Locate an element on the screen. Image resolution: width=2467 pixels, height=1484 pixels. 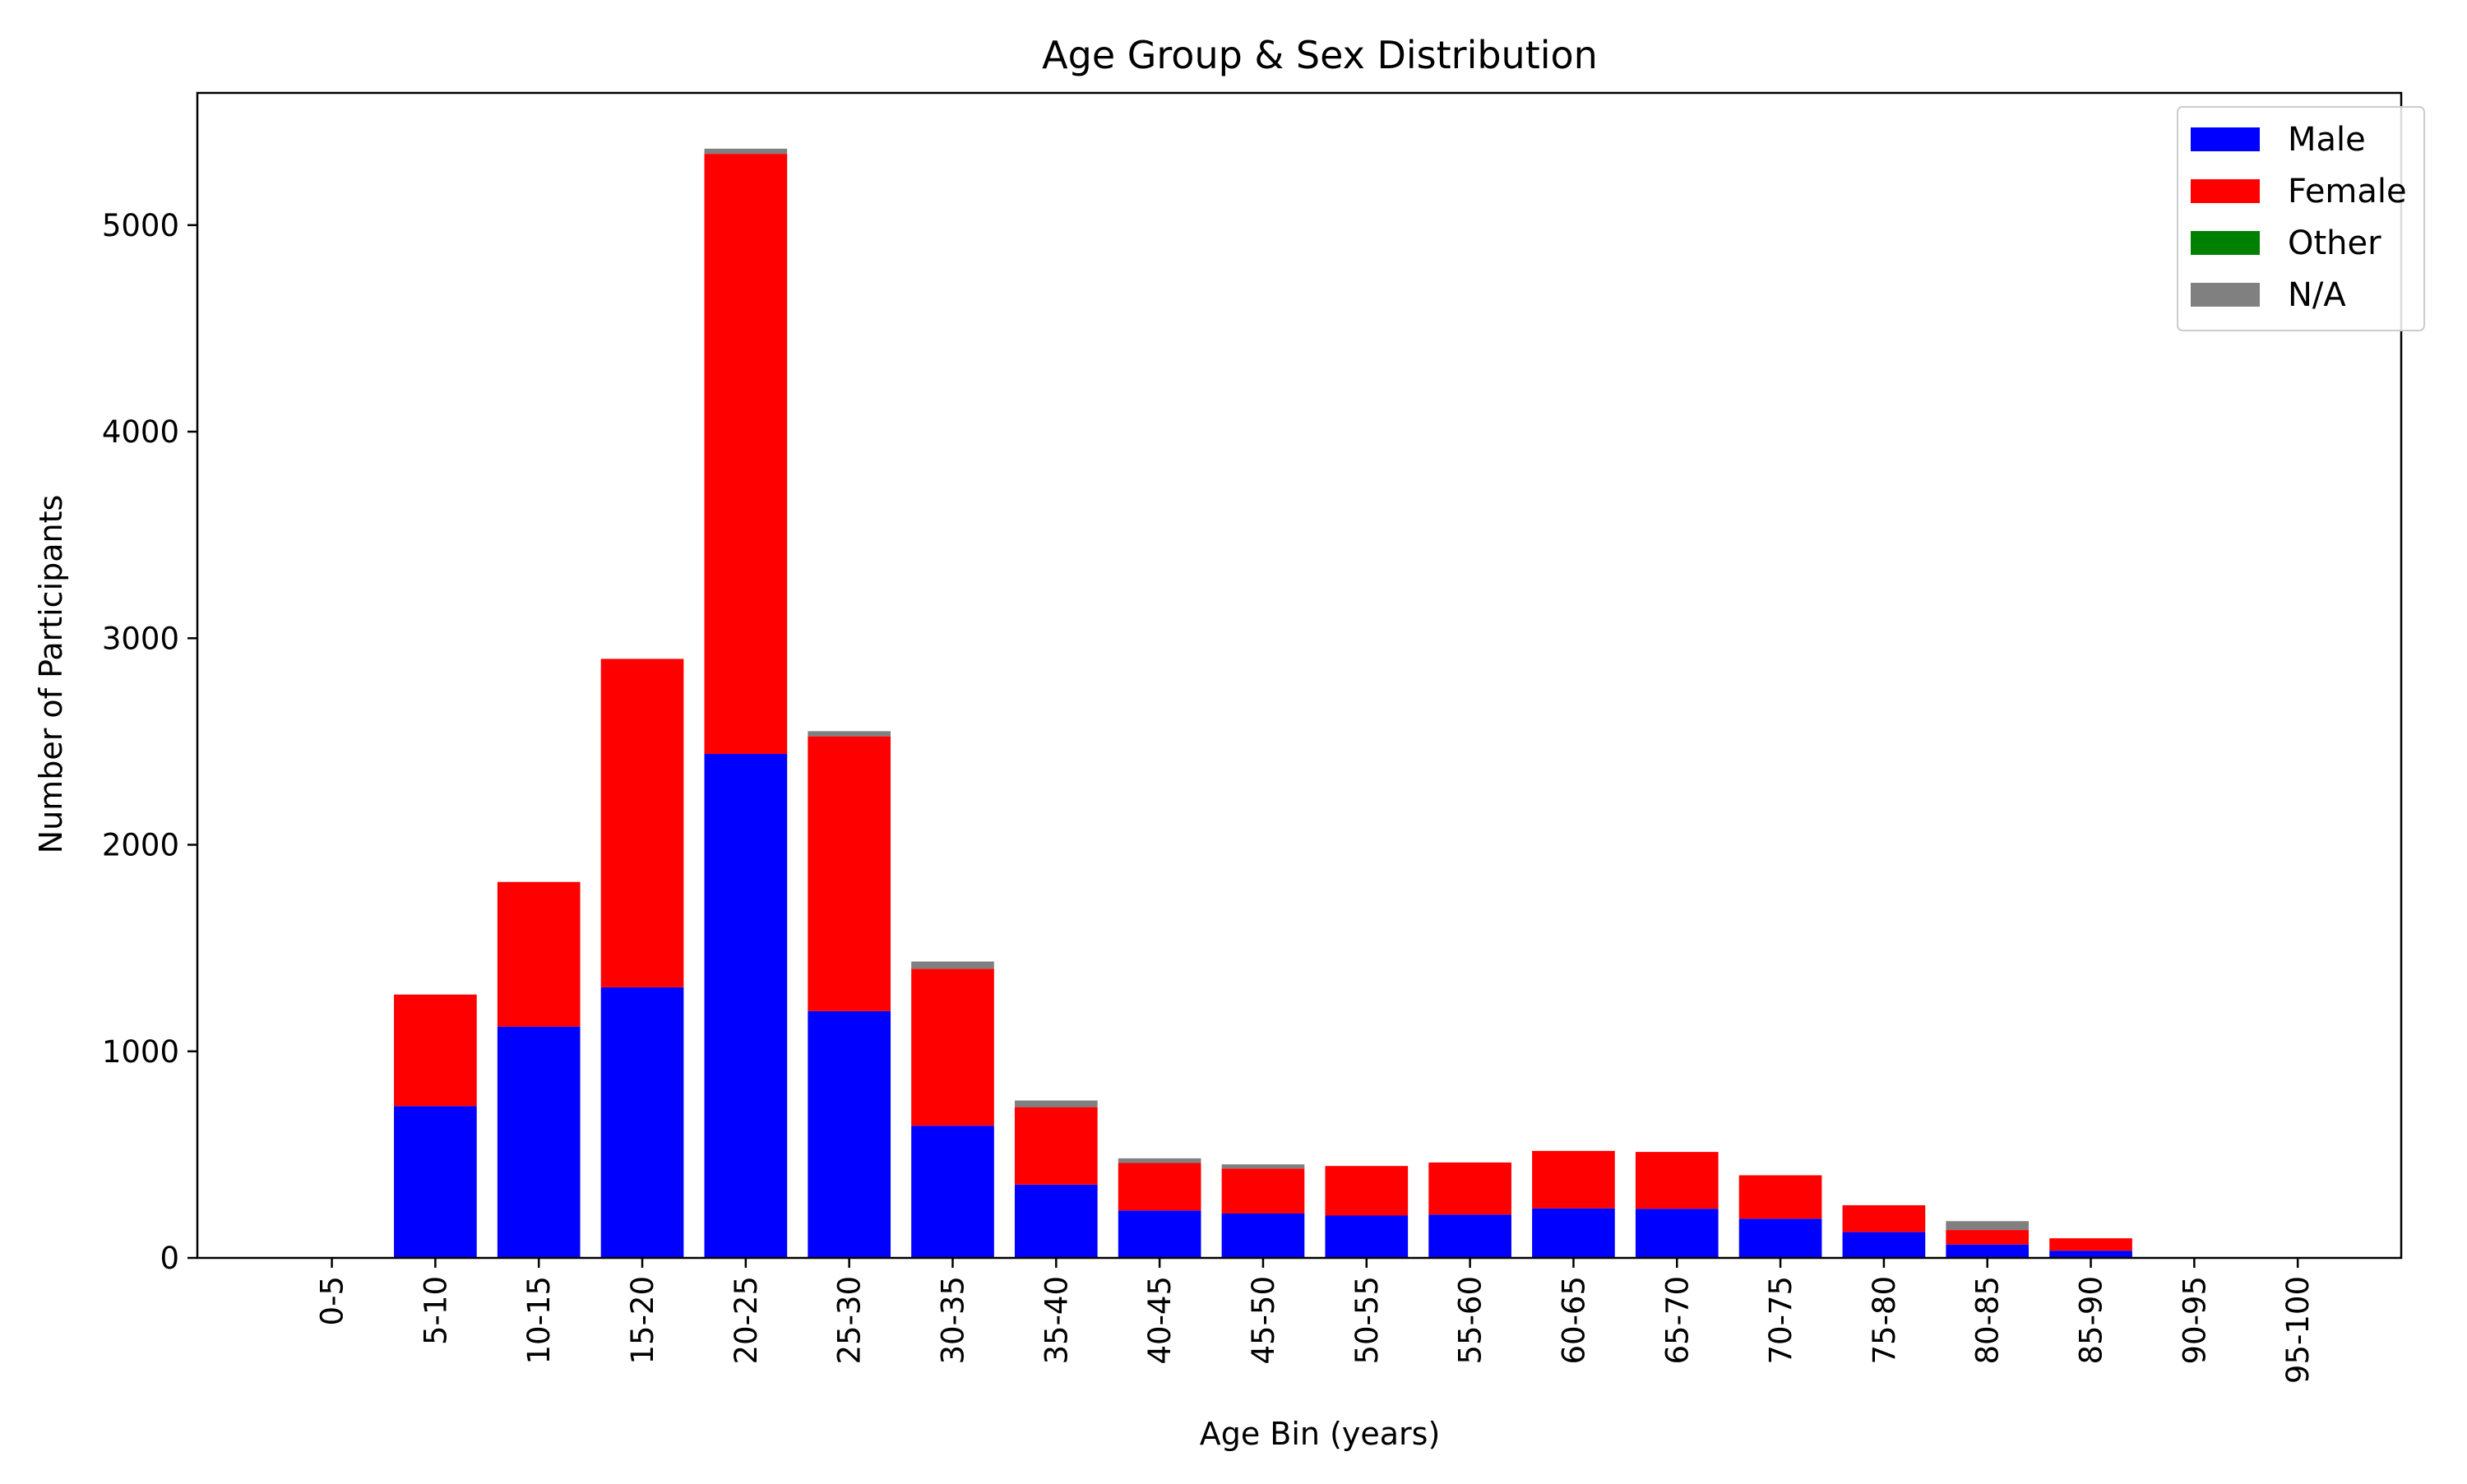
x-tick-label: 25-30 is located at coordinates (850, 1320).